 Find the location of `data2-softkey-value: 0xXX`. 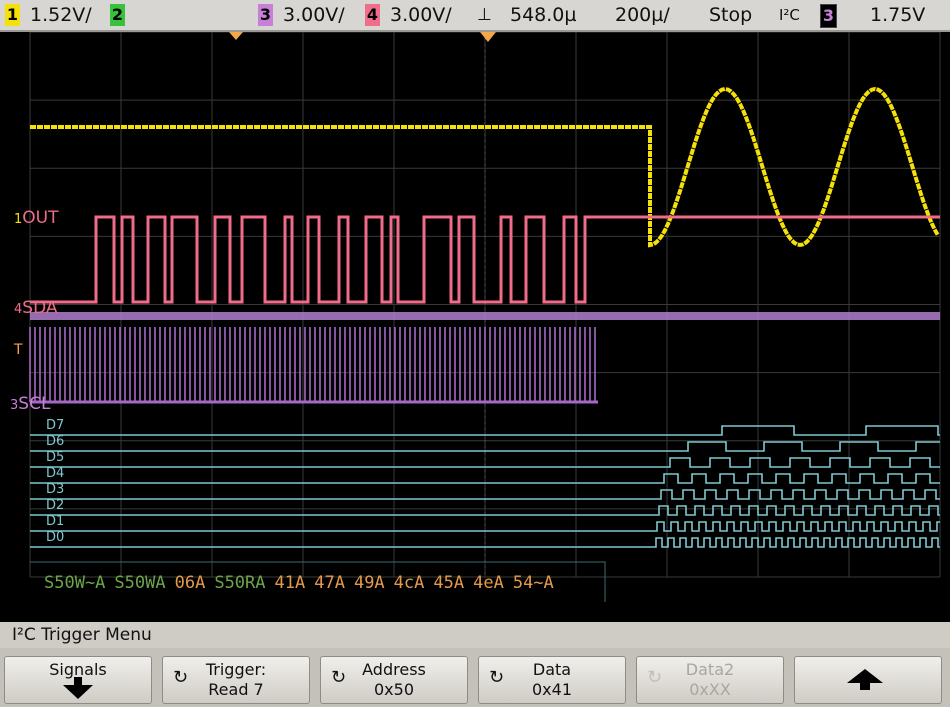

data2-softkey-value: 0xXX is located at coordinates (710, 689).